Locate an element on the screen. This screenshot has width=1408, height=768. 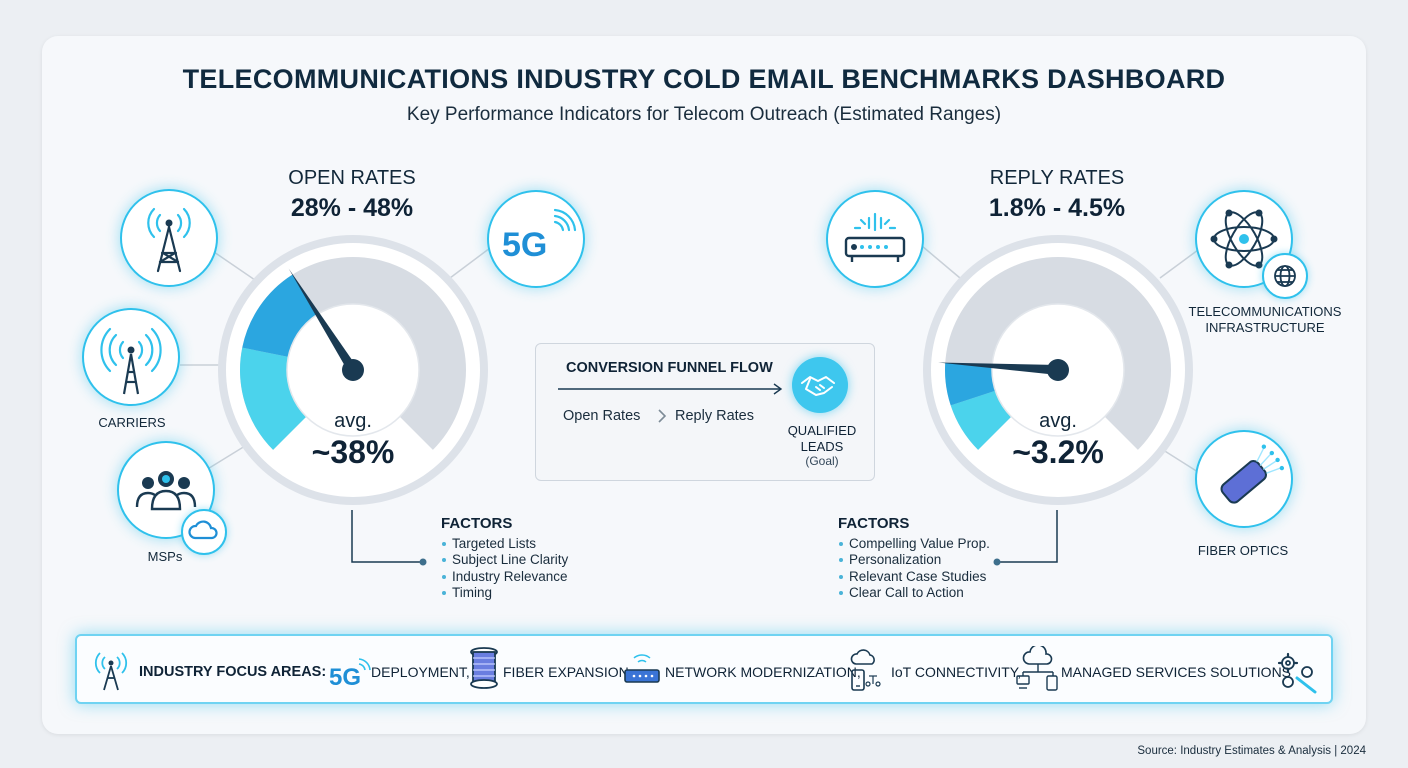
focus-tower-icon is located at coordinates (111, 671).